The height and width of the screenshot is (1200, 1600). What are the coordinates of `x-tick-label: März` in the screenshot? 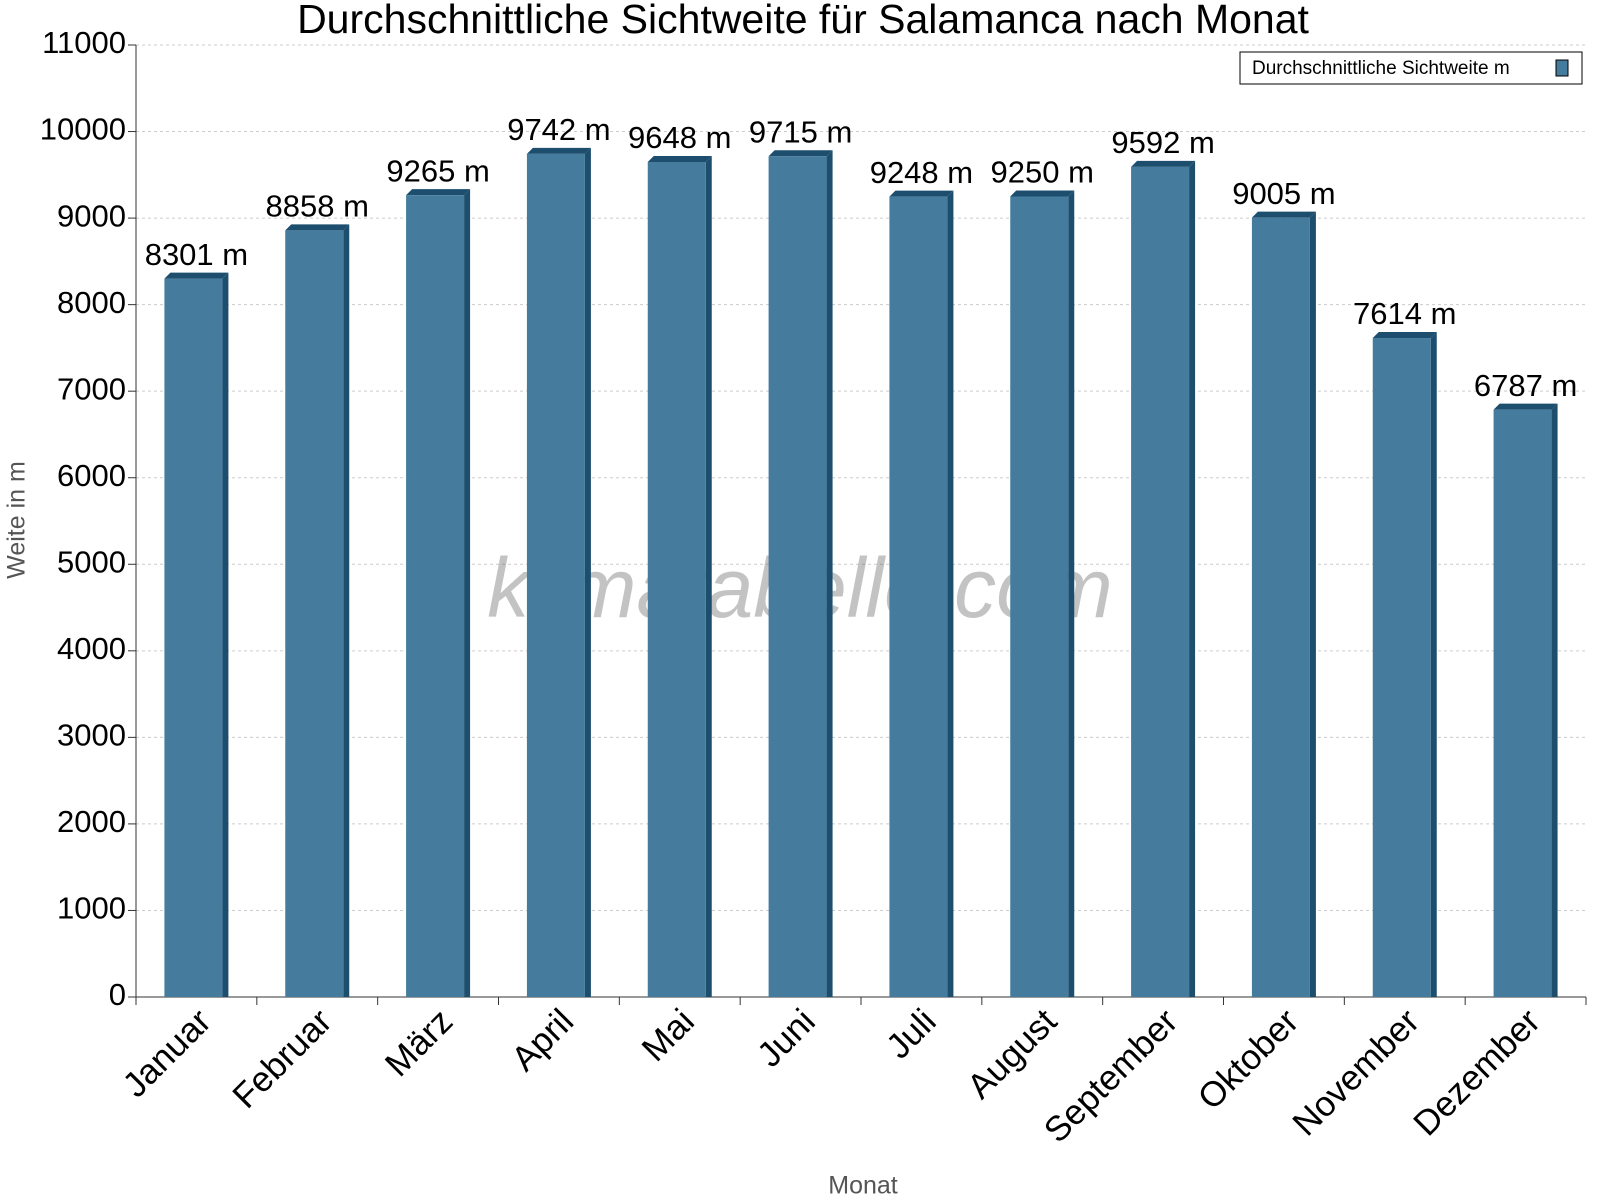 It's located at (419, 1043).